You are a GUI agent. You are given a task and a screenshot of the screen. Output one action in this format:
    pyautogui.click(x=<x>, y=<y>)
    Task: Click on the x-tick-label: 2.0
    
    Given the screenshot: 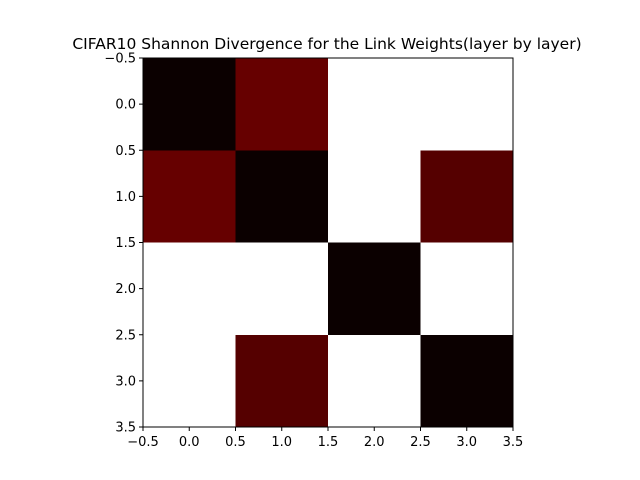 What is the action you would take?
    pyautogui.click(x=374, y=442)
    